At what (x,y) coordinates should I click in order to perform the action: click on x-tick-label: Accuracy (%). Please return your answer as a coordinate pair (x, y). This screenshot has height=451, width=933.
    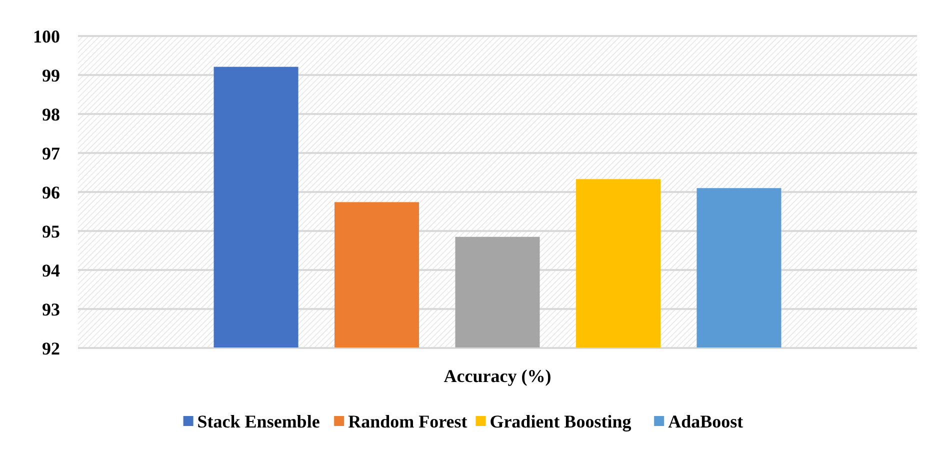
    Looking at the image, I should click on (498, 376).